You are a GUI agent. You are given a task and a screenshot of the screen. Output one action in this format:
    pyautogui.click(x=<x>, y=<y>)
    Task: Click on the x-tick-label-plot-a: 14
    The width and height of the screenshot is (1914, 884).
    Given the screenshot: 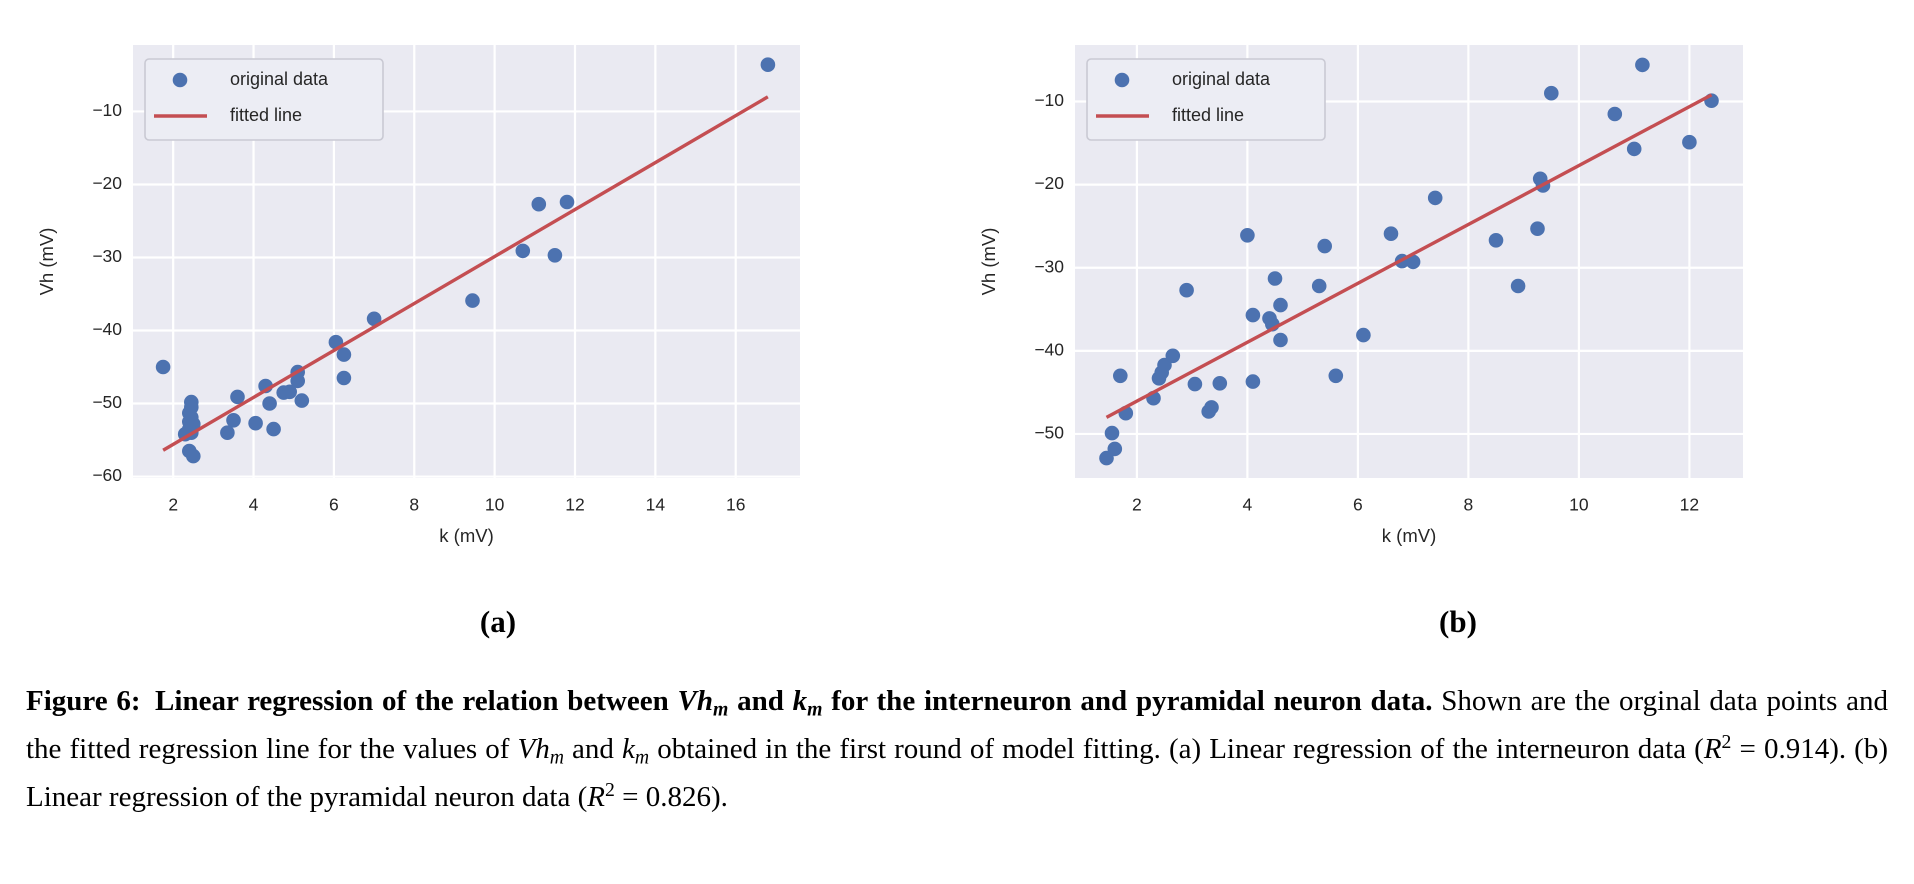 What is the action you would take?
    pyautogui.click(x=656, y=505)
    